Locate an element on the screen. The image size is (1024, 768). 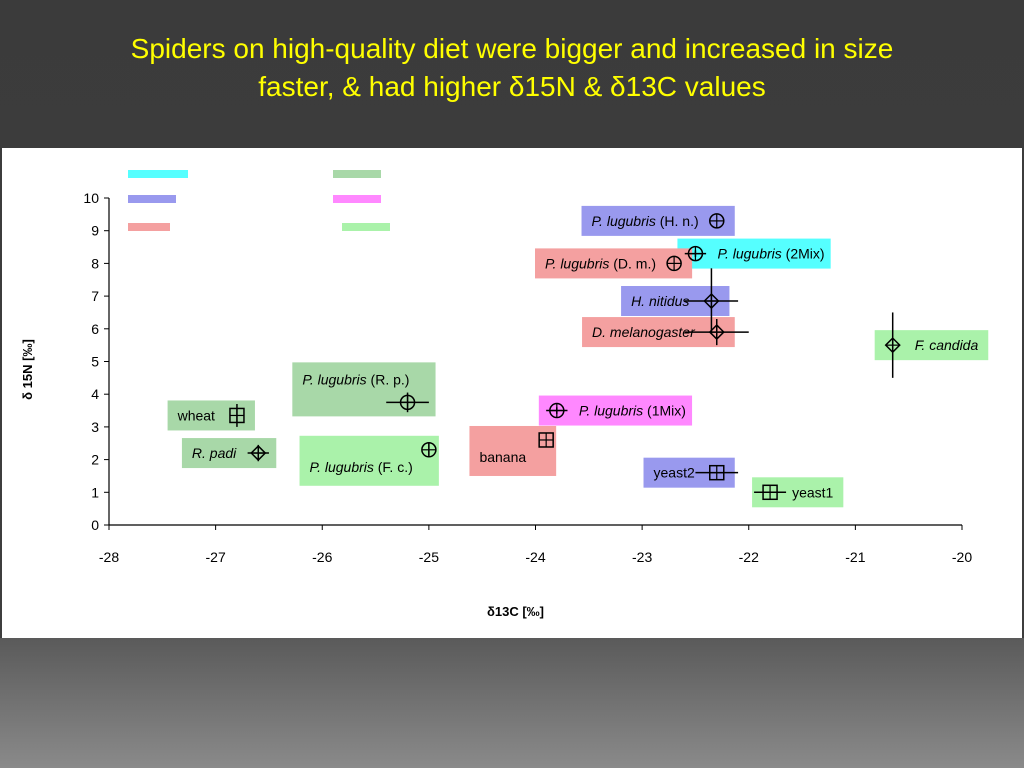
x-tick-label: -20 is located at coordinates (962, 557).